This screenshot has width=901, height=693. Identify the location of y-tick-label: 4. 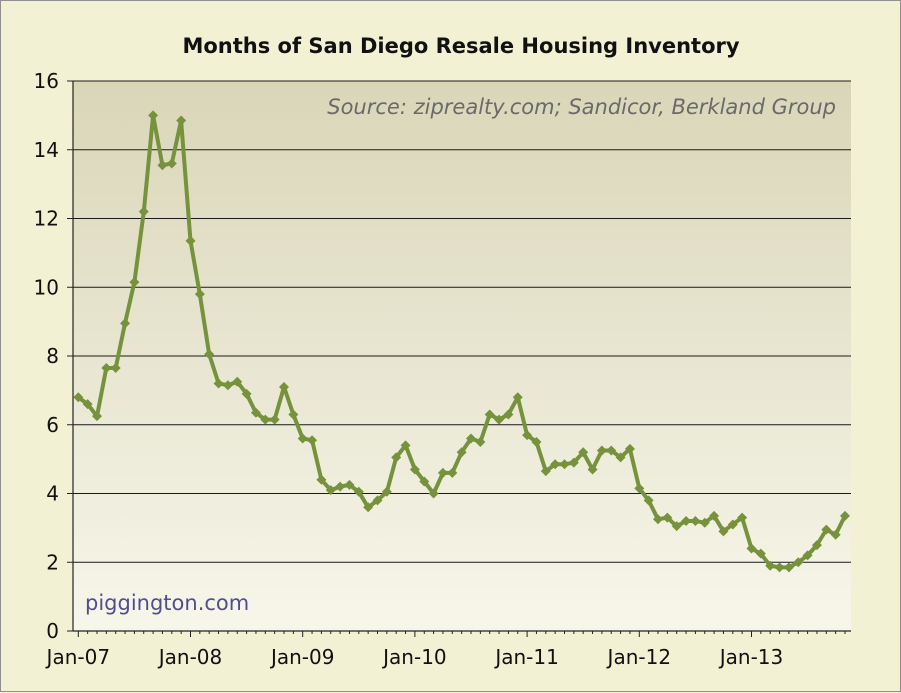
(52, 494).